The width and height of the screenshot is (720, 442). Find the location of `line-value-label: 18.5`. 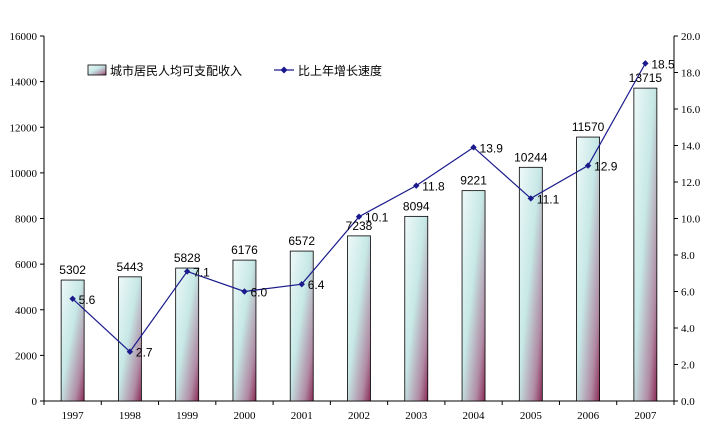

line-value-label: 18.5 is located at coordinates (663, 64).